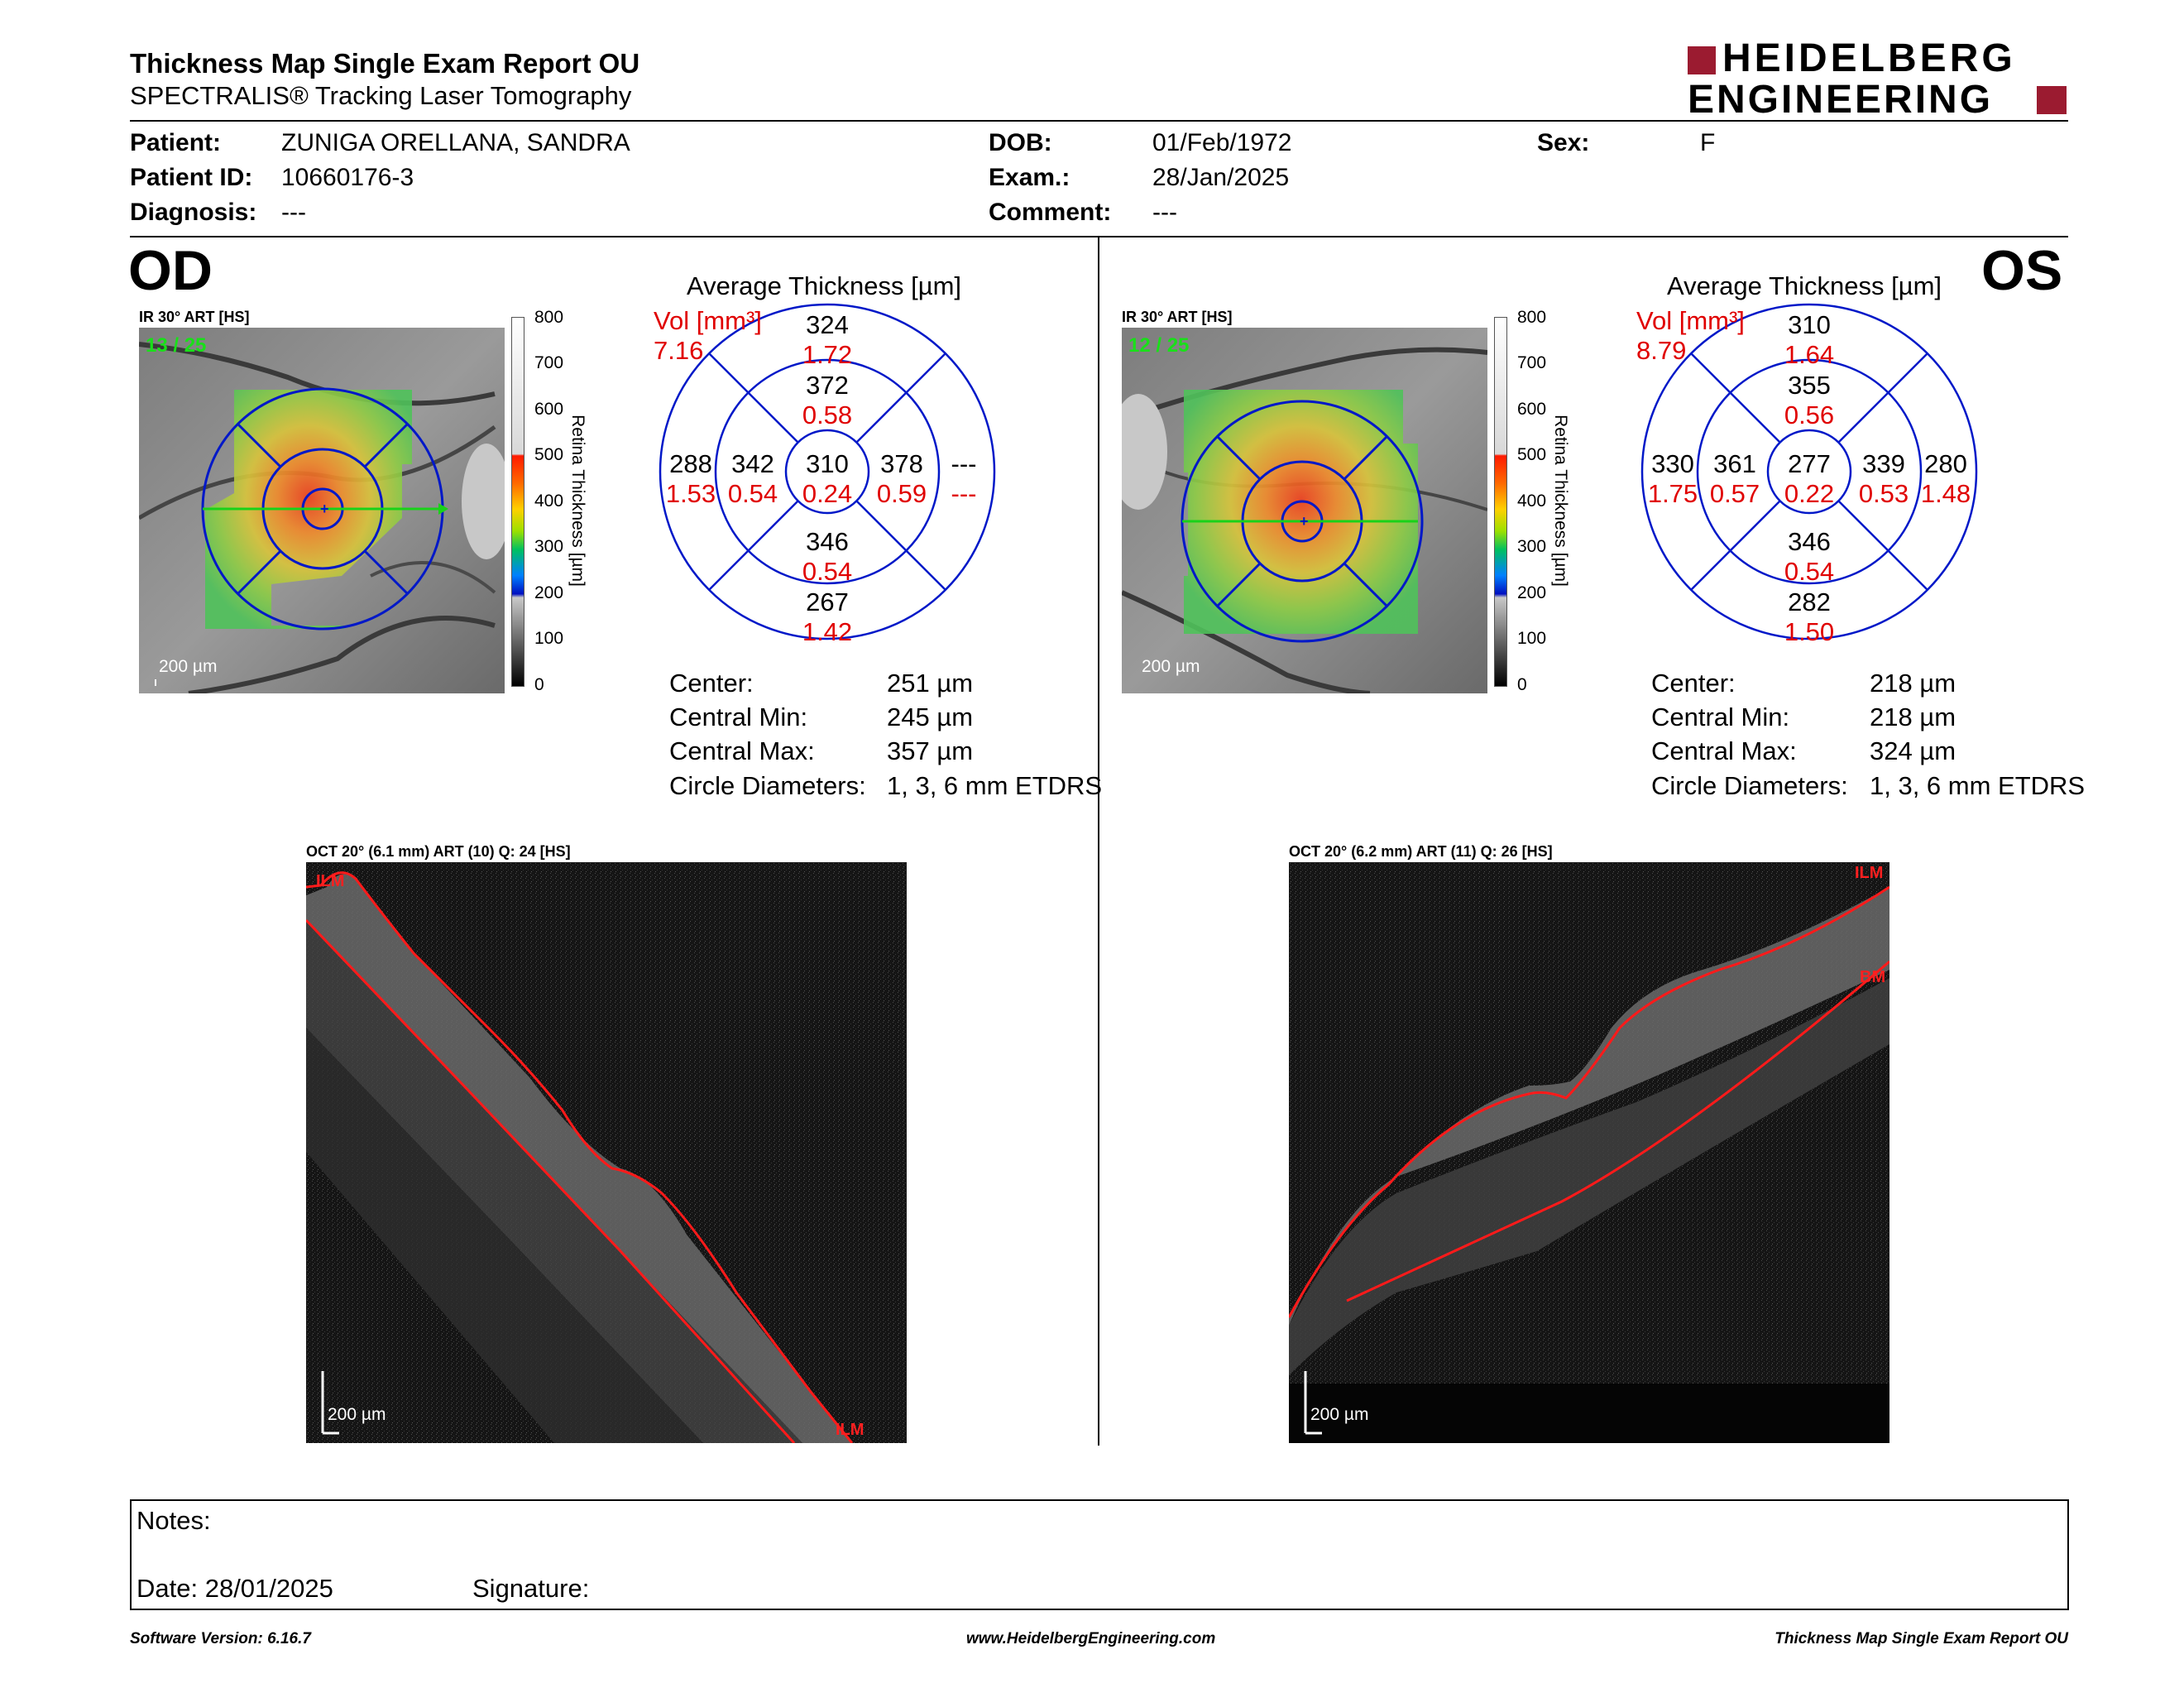  Describe the element at coordinates (1804, 285) in the screenshot. I see `os-avg-title: Average Thickness [µm]` at that location.